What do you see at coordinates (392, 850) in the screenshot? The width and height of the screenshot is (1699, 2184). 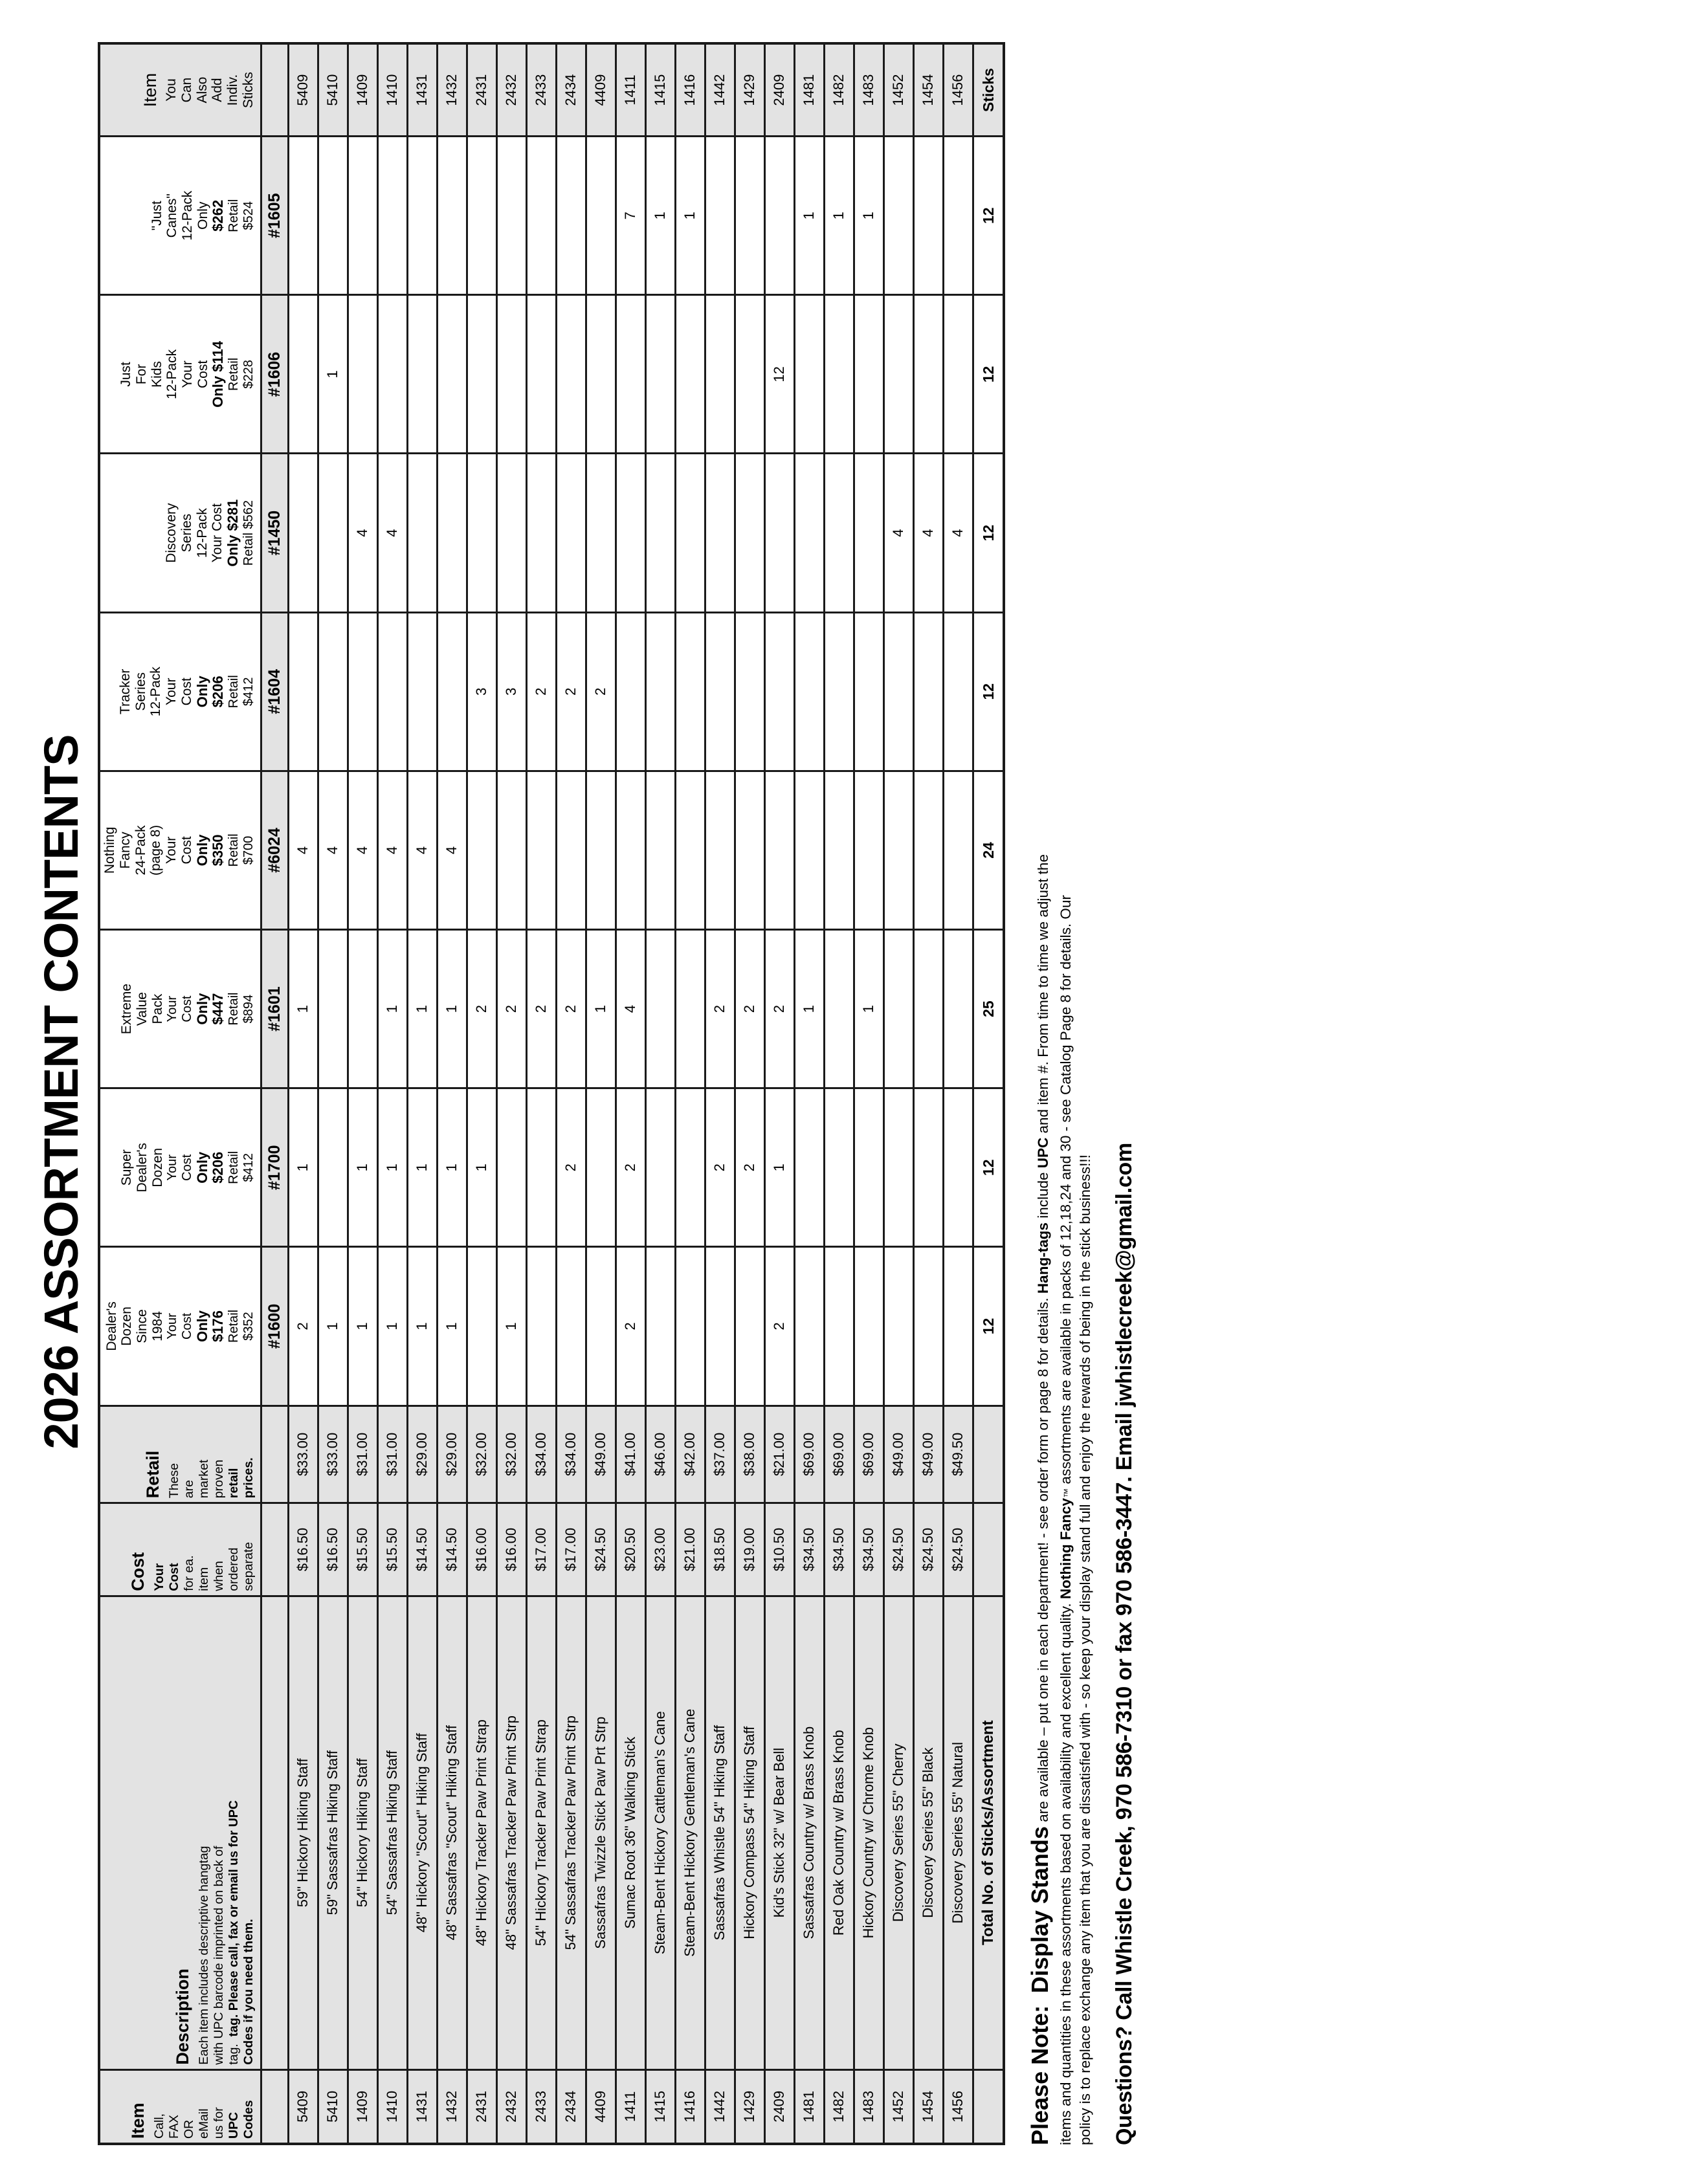 I see `row-3-qty-3: 4` at bounding box center [392, 850].